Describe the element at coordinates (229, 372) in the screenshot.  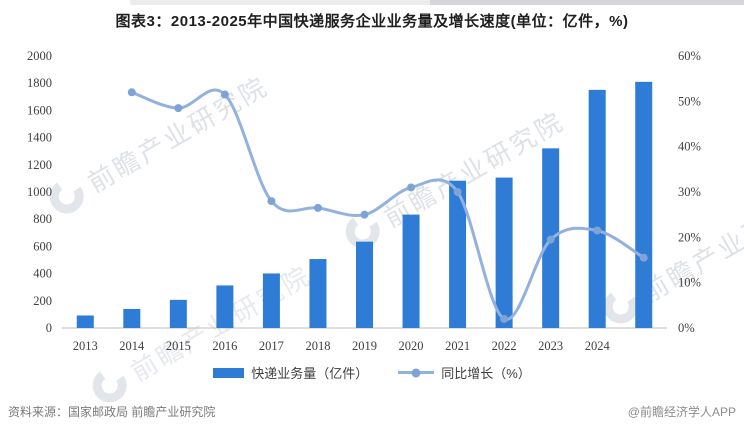
I see `legend-bar-swatch` at that location.